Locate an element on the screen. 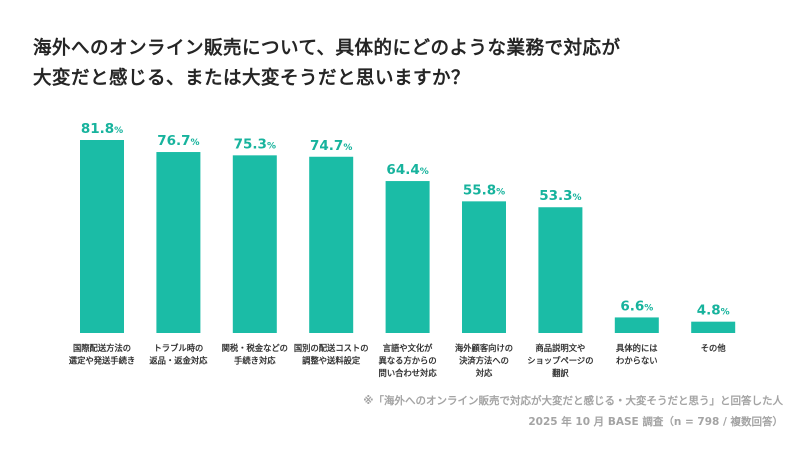 The width and height of the screenshot is (800, 456). category-label: 関税・税金などの is located at coordinates (255, 348).